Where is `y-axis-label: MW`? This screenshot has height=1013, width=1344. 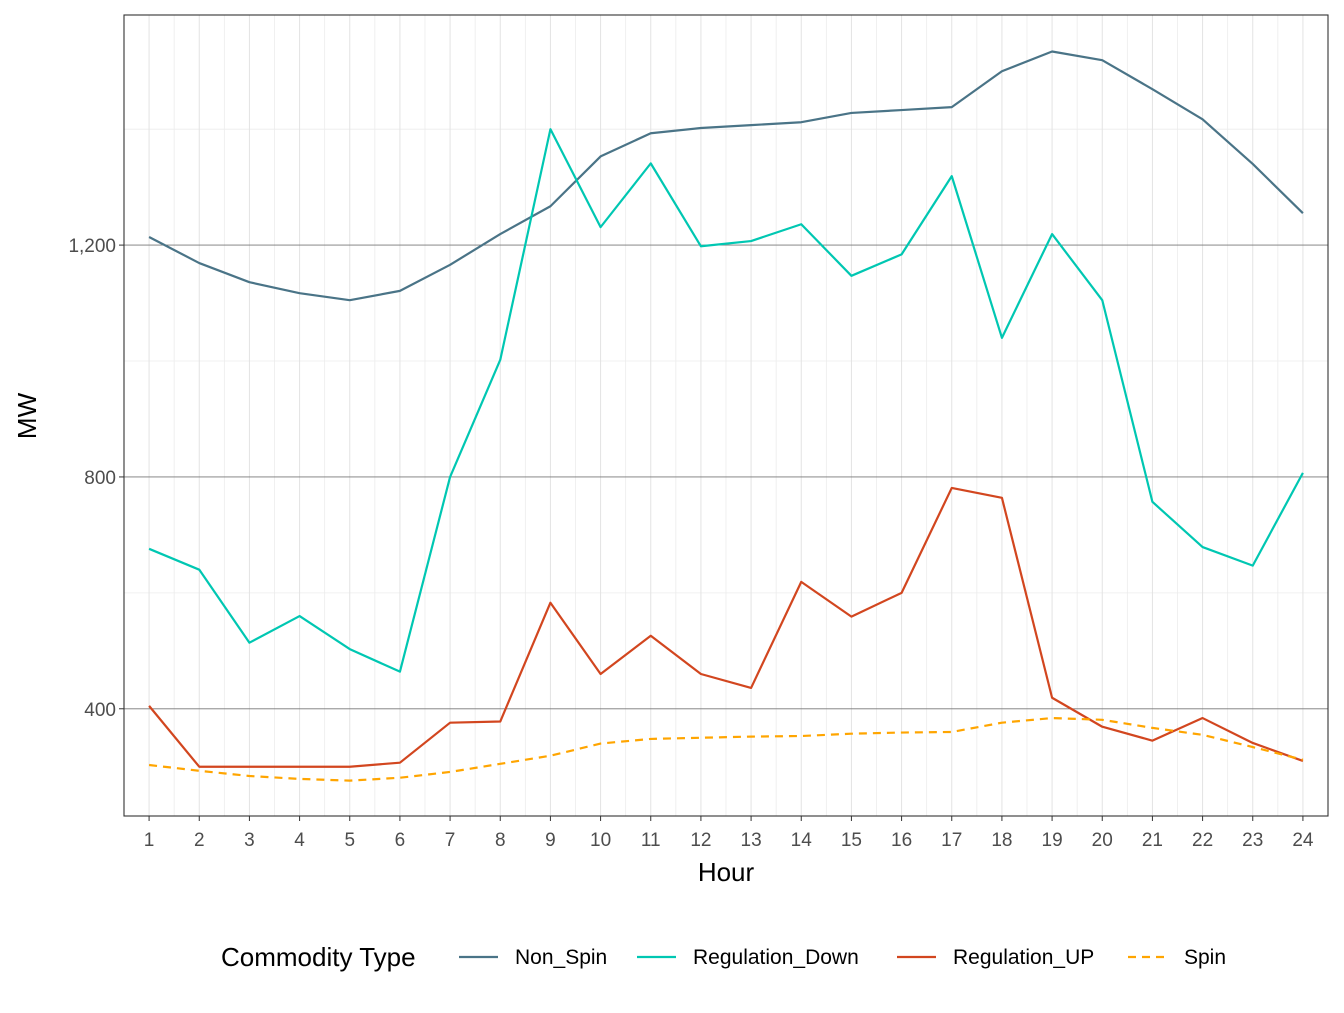 y-axis-label: MW is located at coordinates (27, 415).